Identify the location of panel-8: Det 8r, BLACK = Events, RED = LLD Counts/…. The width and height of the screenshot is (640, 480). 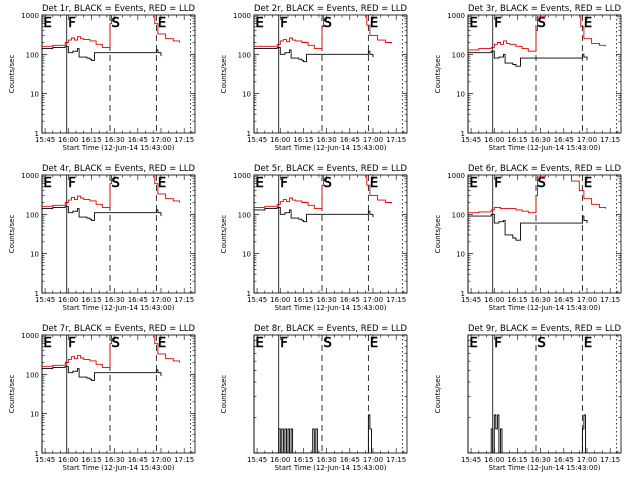
(314, 398).